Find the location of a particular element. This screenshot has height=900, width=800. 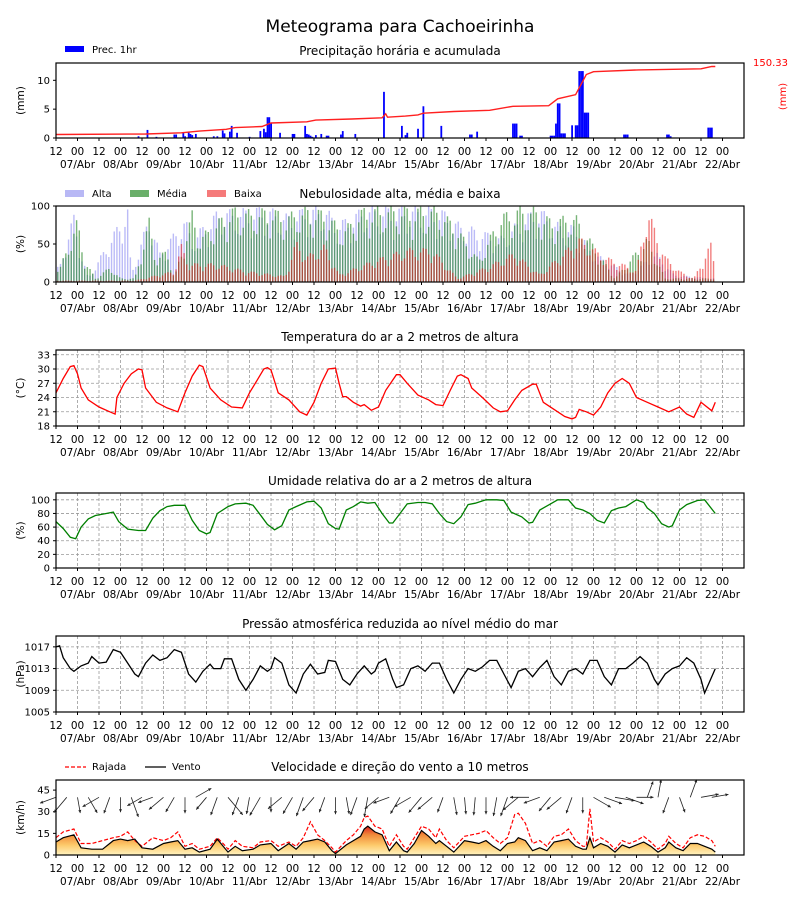

x-date-label: 20/Abr is located at coordinates (637, 595).